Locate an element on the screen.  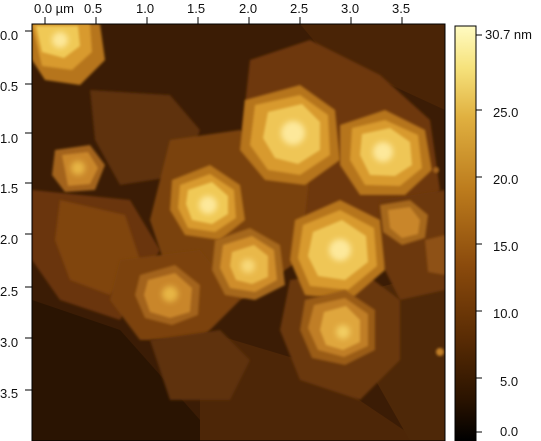
y-tick-label: 3.0 is located at coordinates (9, 342).